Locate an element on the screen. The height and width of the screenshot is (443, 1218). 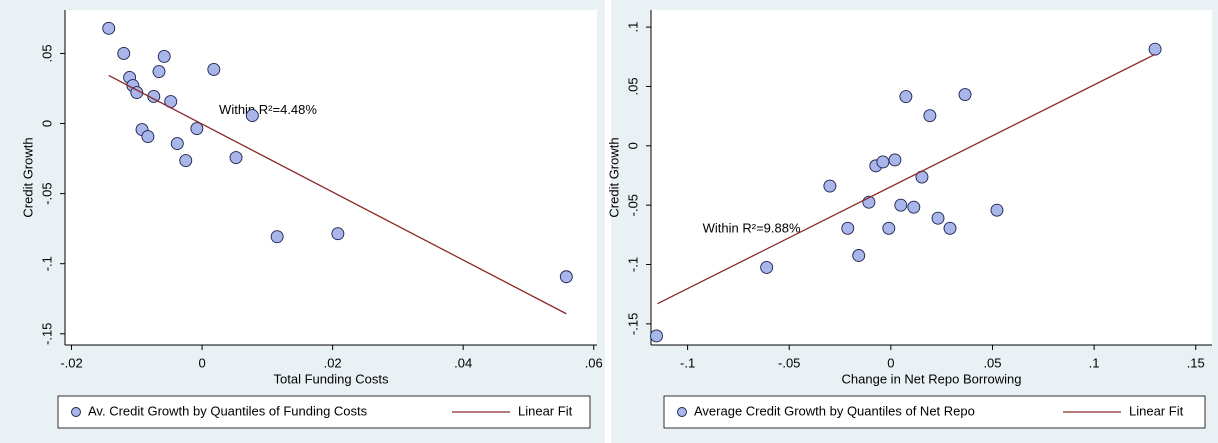
x-axis-title: Change in Net Repo Borrowing is located at coordinates (932, 378).